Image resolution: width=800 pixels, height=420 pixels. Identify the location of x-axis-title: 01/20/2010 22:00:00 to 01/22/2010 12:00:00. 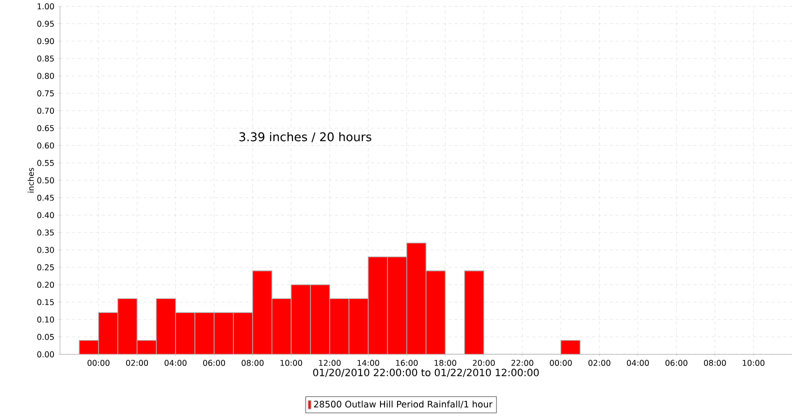
(426, 372).